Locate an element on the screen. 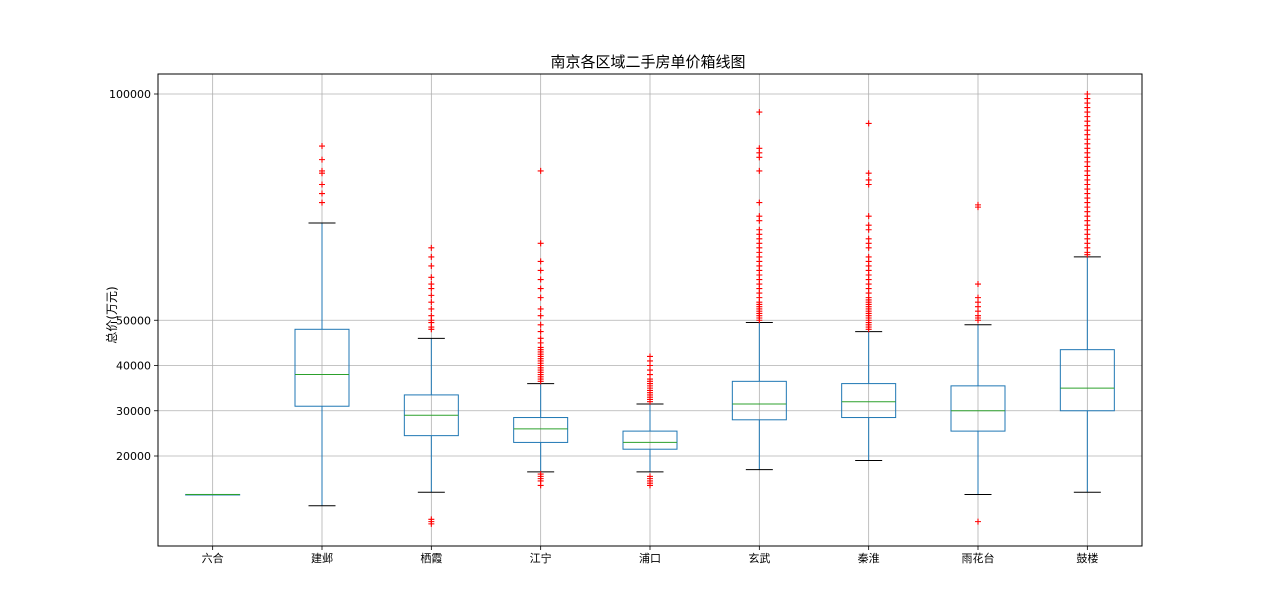 The image size is (1268, 613). y-tick-label: 30000 is located at coordinates (133, 411).